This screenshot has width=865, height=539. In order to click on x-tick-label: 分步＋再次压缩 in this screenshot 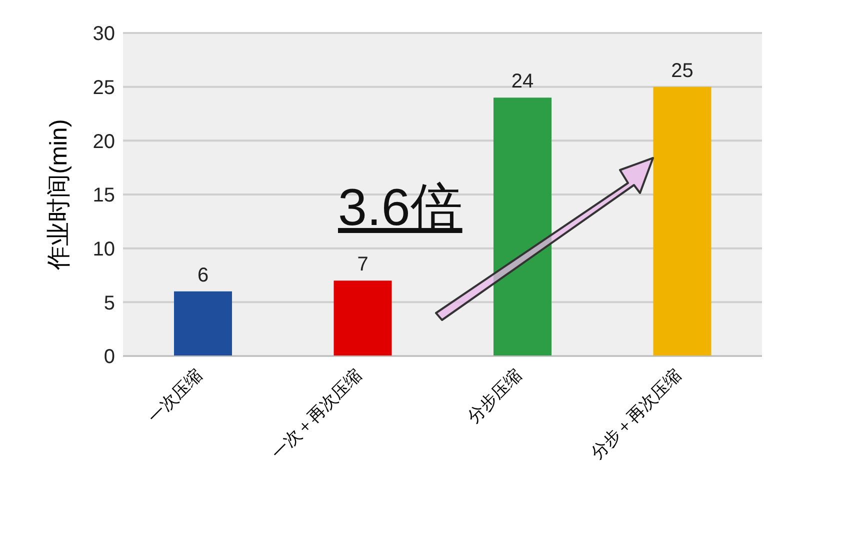, I will do `click(636, 414)`.